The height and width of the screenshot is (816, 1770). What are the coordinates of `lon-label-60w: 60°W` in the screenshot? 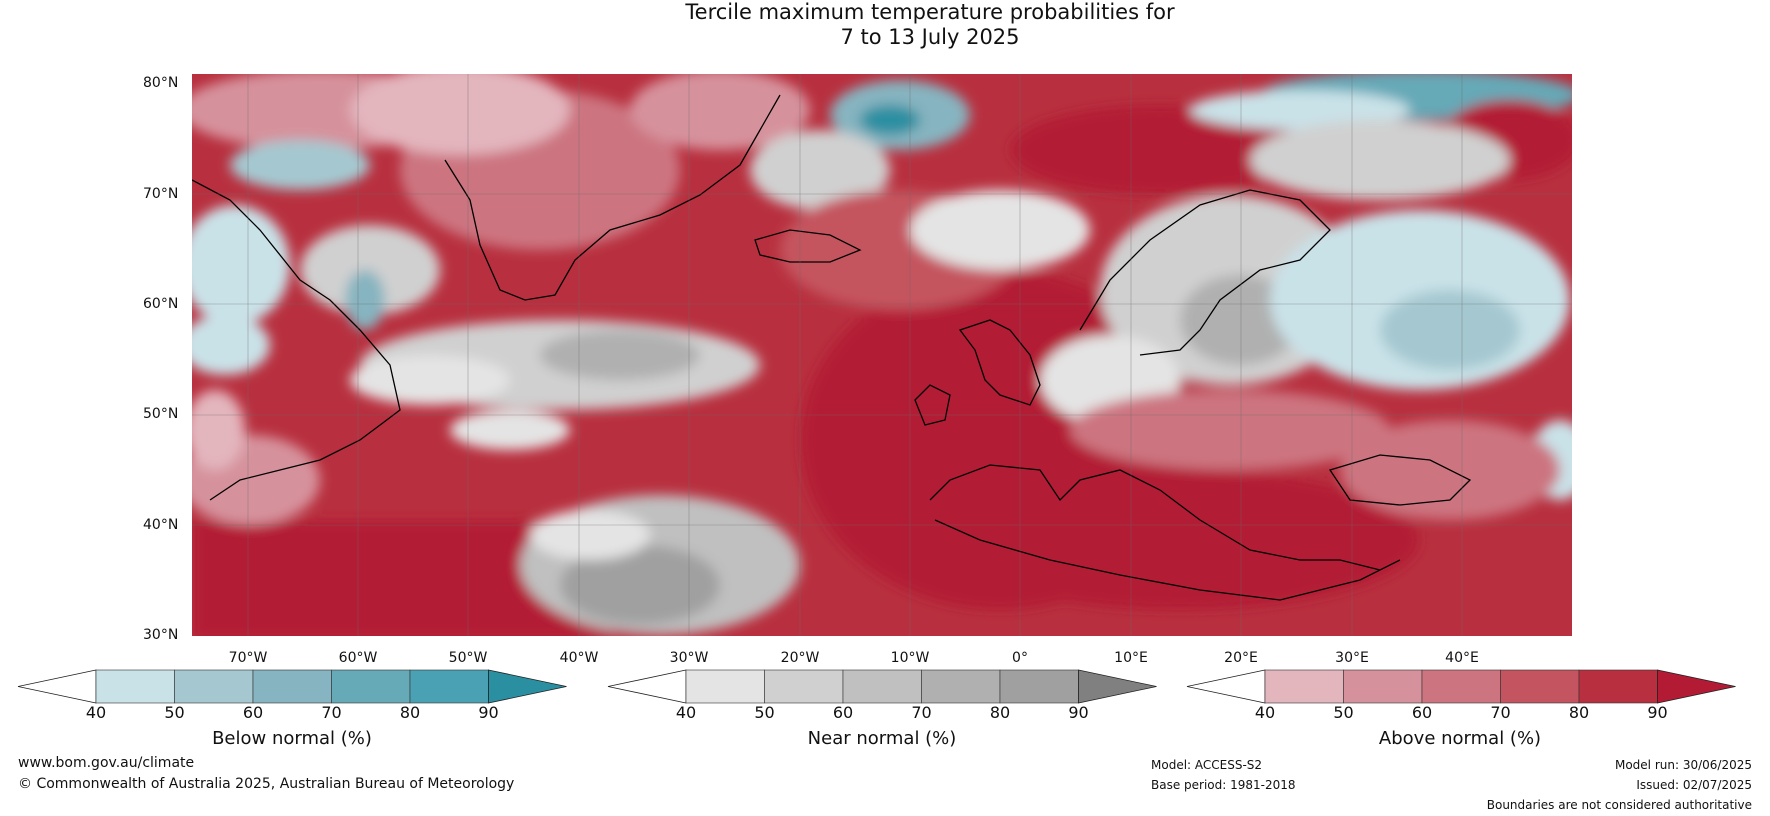 It's located at (358, 658).